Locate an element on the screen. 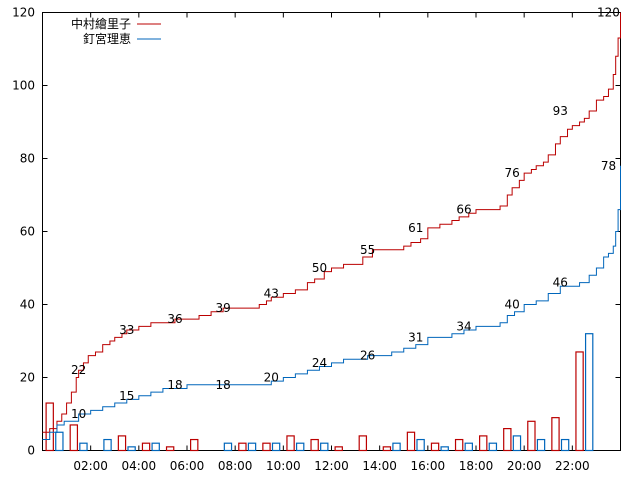  value-label: 50 is located at coordinates (319, 268).